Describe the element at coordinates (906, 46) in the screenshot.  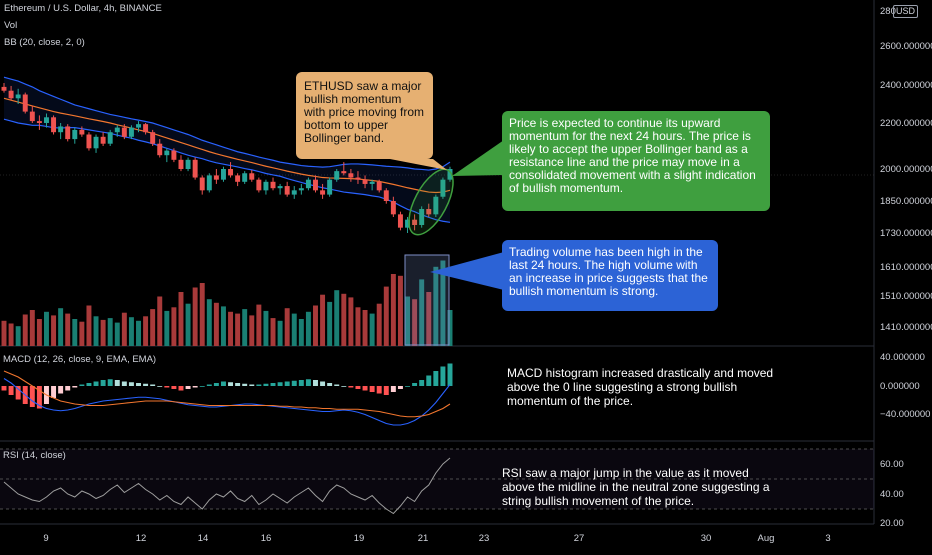
I see `price-tick-label: 2600.000000` at that location.